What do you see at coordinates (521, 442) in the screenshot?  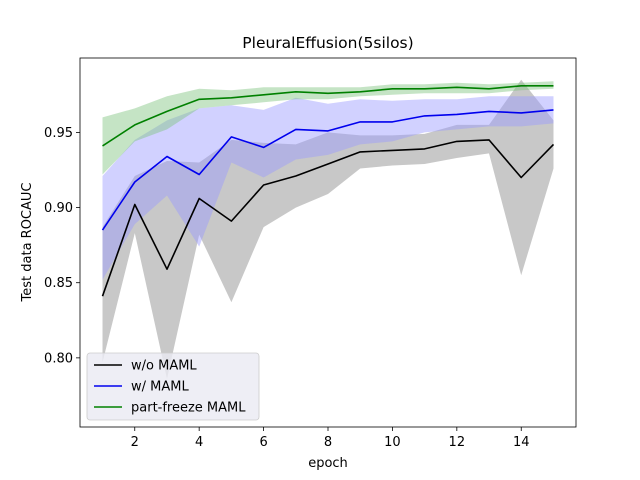 I see `x-tick-label: 14` at bounding box center [521, 442].